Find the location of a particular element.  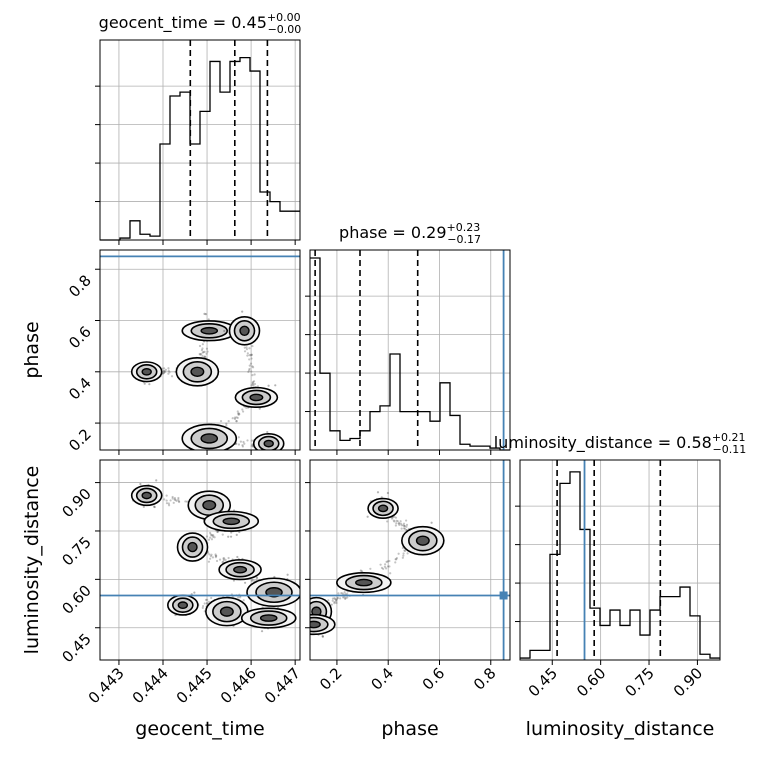

x-tick-label: 0.446 is located at coordinates (238, 685).